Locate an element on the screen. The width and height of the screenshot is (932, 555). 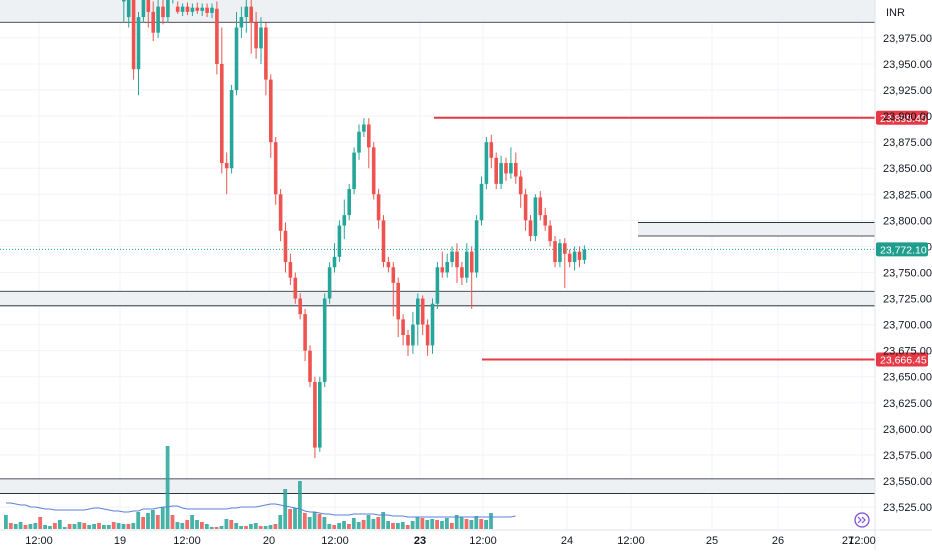
x-tick-label: 24 is located at coordinates (567, 541).